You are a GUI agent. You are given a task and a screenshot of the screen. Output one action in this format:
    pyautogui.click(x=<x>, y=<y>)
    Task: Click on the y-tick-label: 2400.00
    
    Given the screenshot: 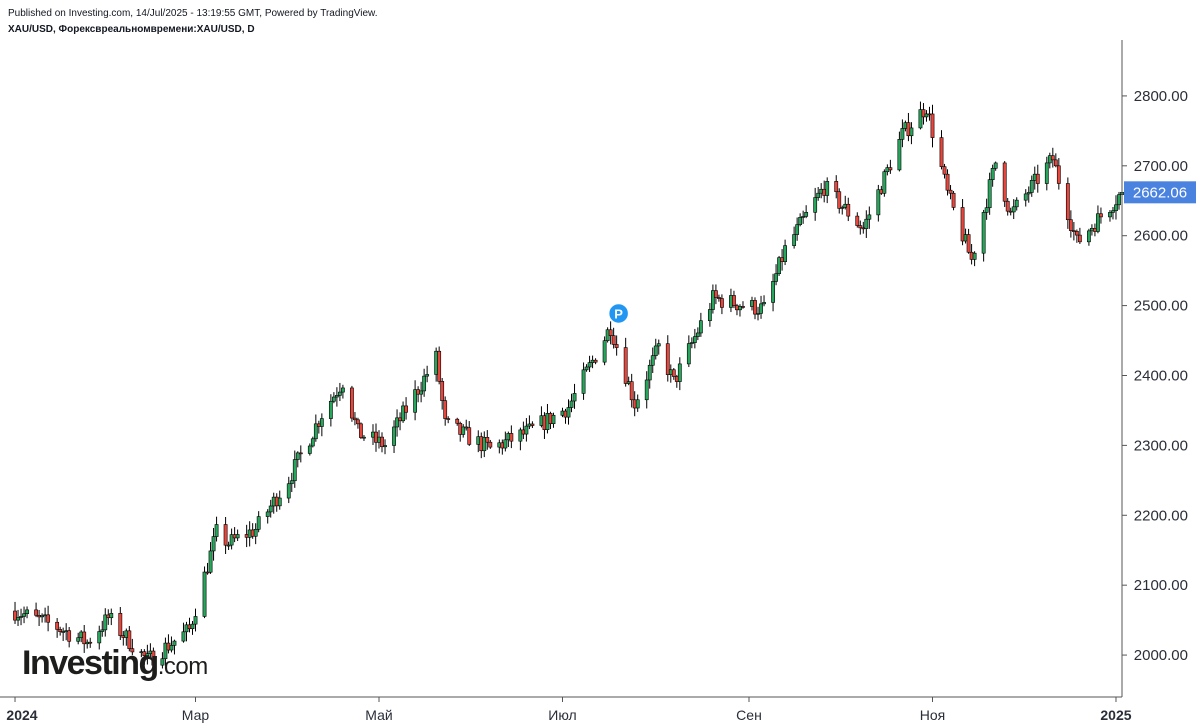 What is the action you would take?
    pyautogui.click(x=1161, y=375)
    